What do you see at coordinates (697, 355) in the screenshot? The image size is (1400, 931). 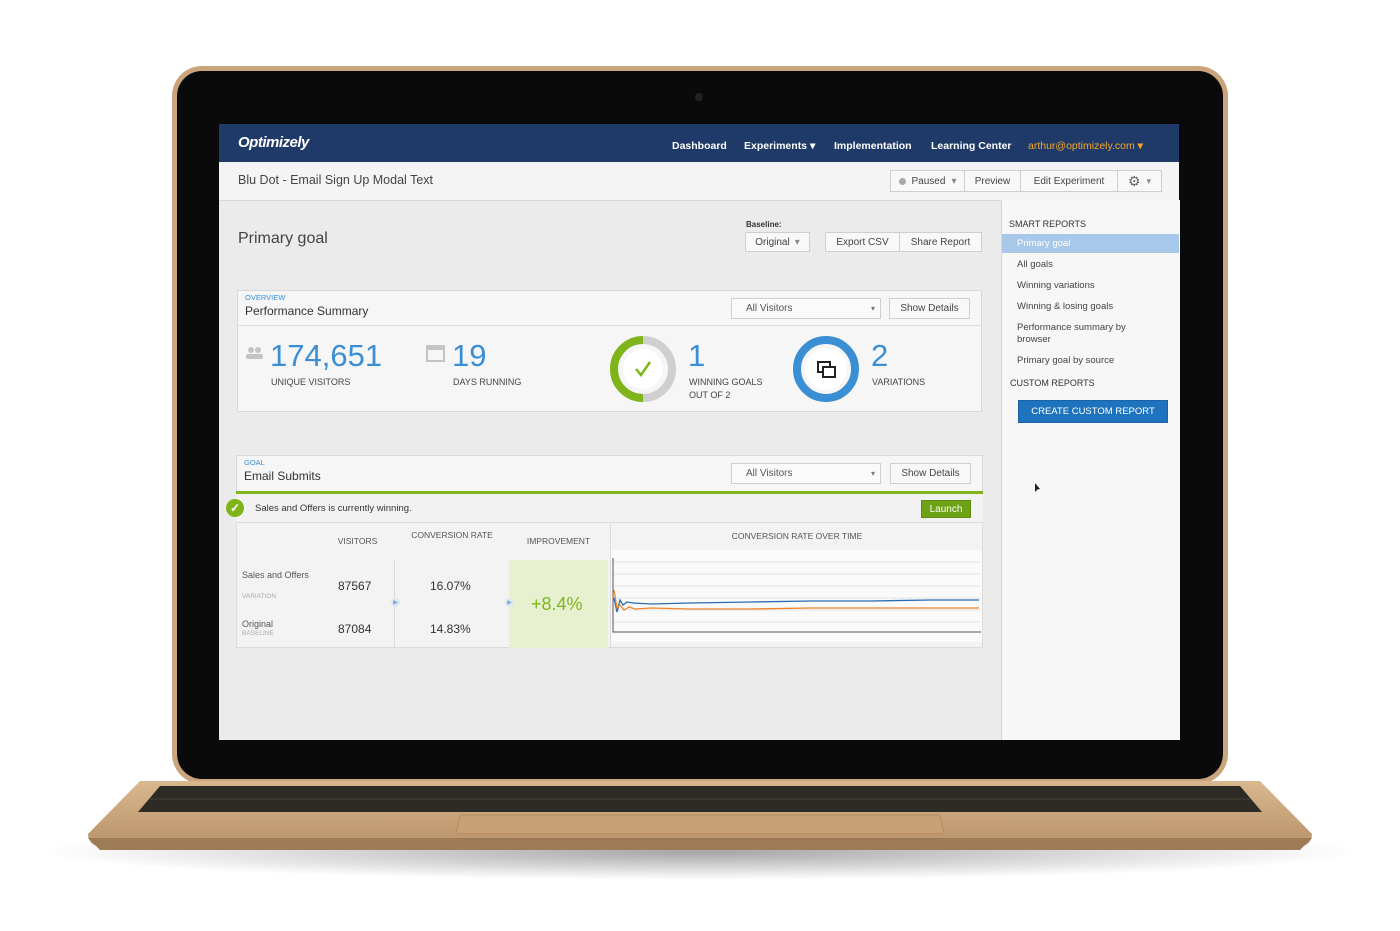 I see `stat-value: 1` at bounding box center [697, 355].